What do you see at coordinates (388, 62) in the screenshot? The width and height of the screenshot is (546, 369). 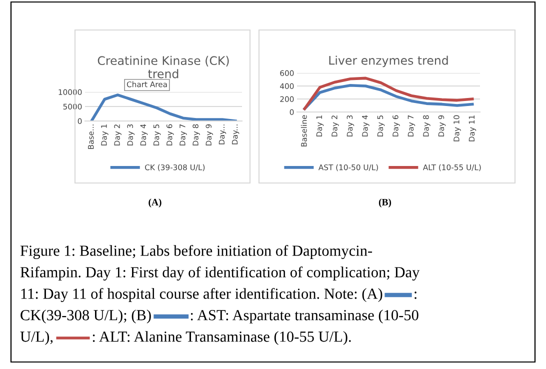 I see `chart-title: Liver enzymes trend` at bounding box center [388, 62].